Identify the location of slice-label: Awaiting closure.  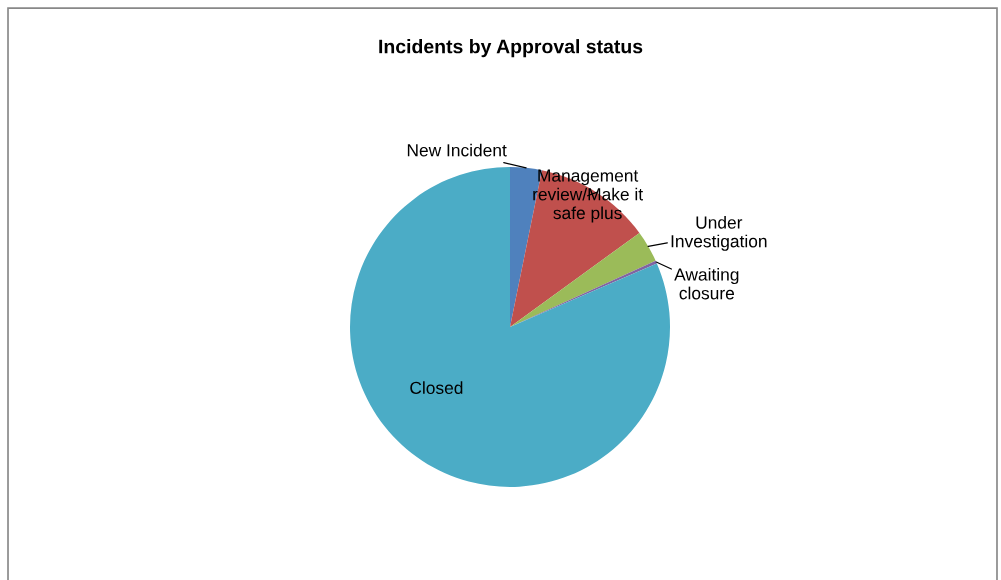
(706, 283).